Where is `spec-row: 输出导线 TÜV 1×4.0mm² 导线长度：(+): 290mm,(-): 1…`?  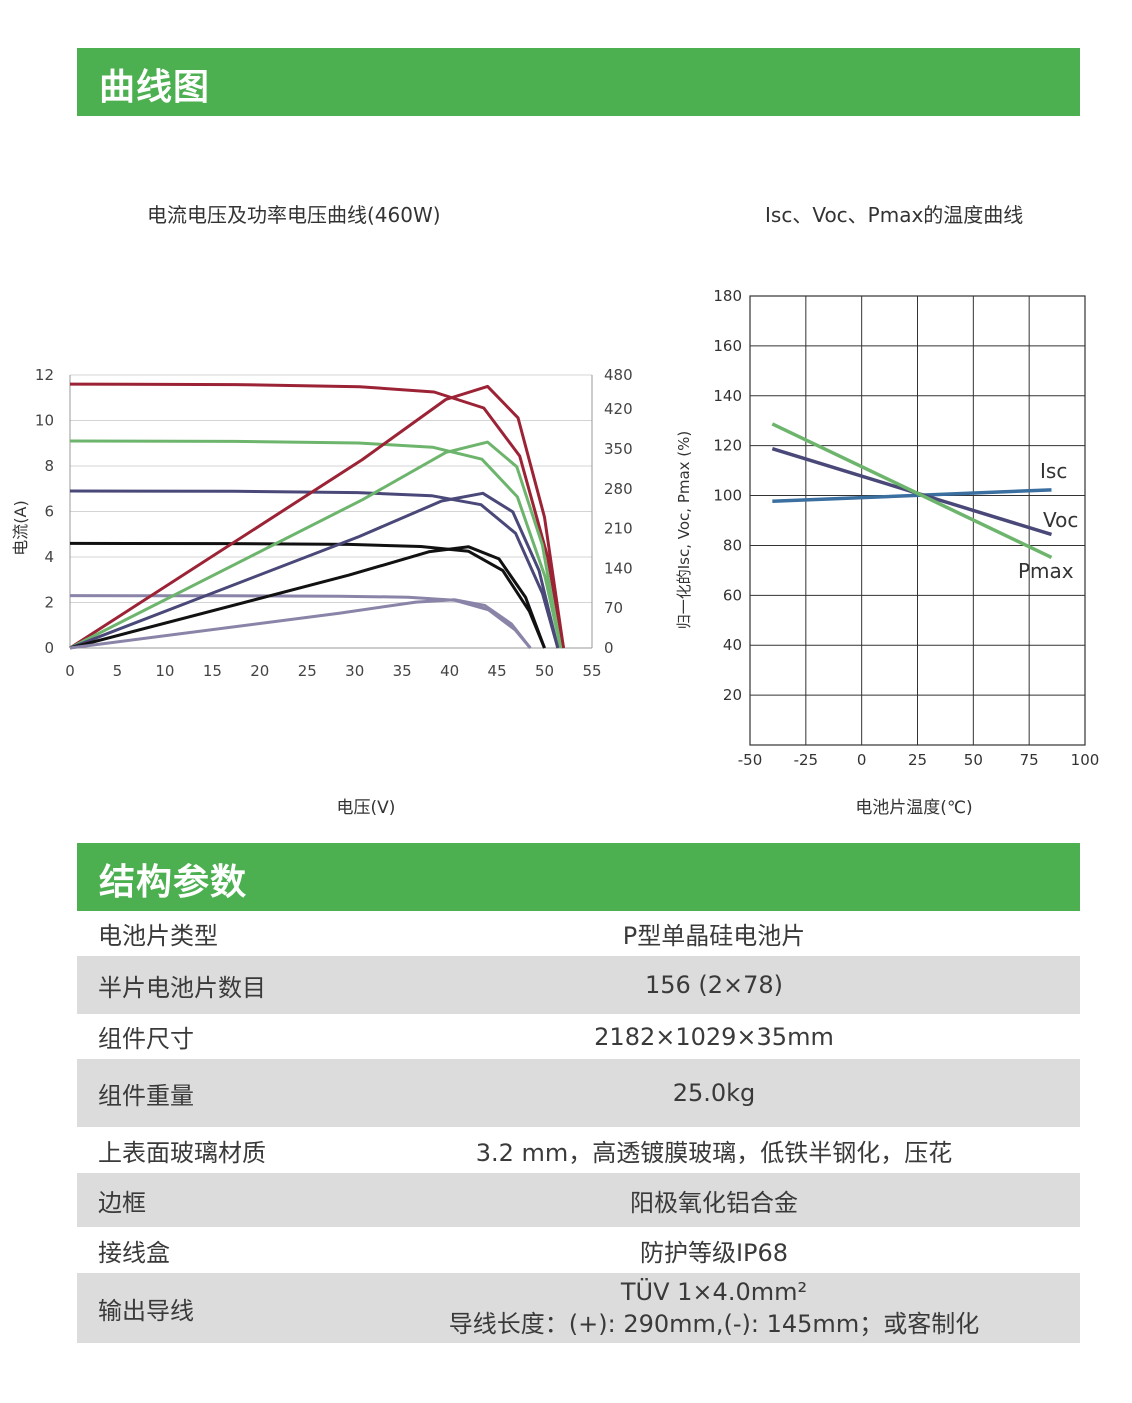 spec-row: 输出导线 TÜV 1×4.0mm² 导线长度：(+): 290mm,(-): 1… is located at coordinates (578, 1308).